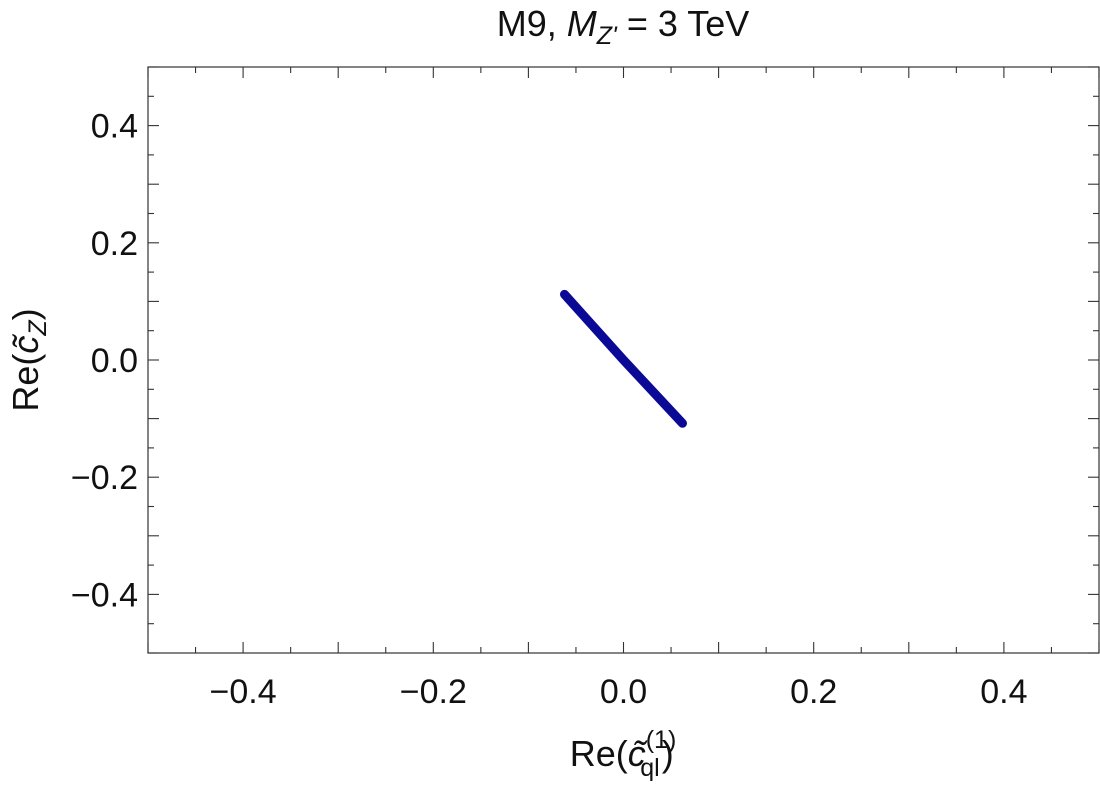  What do you see at coordinates (25, 383) in the screenshot?
I see `y-title-prefix: Re(` at bounding box center [25, 383].